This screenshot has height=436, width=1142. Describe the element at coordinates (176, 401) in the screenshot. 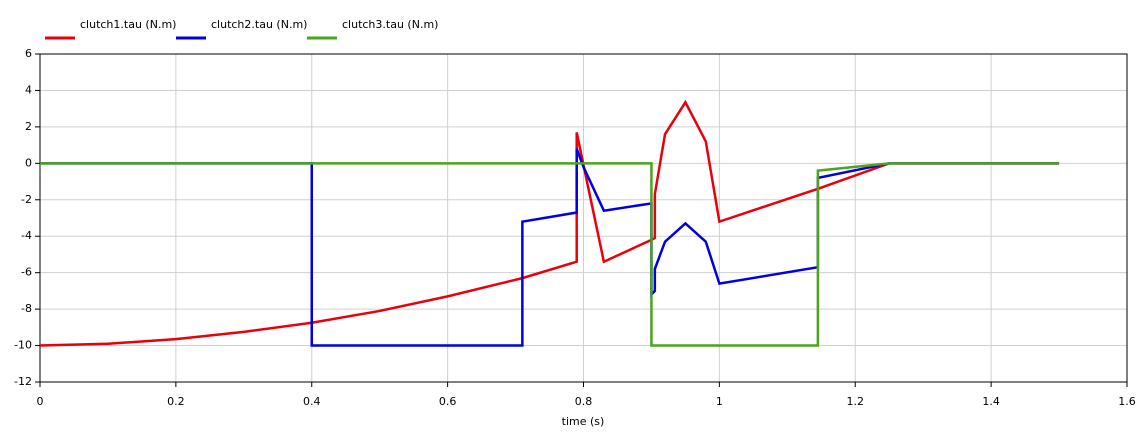

I see `x-tick-label: 0.2` at that location.